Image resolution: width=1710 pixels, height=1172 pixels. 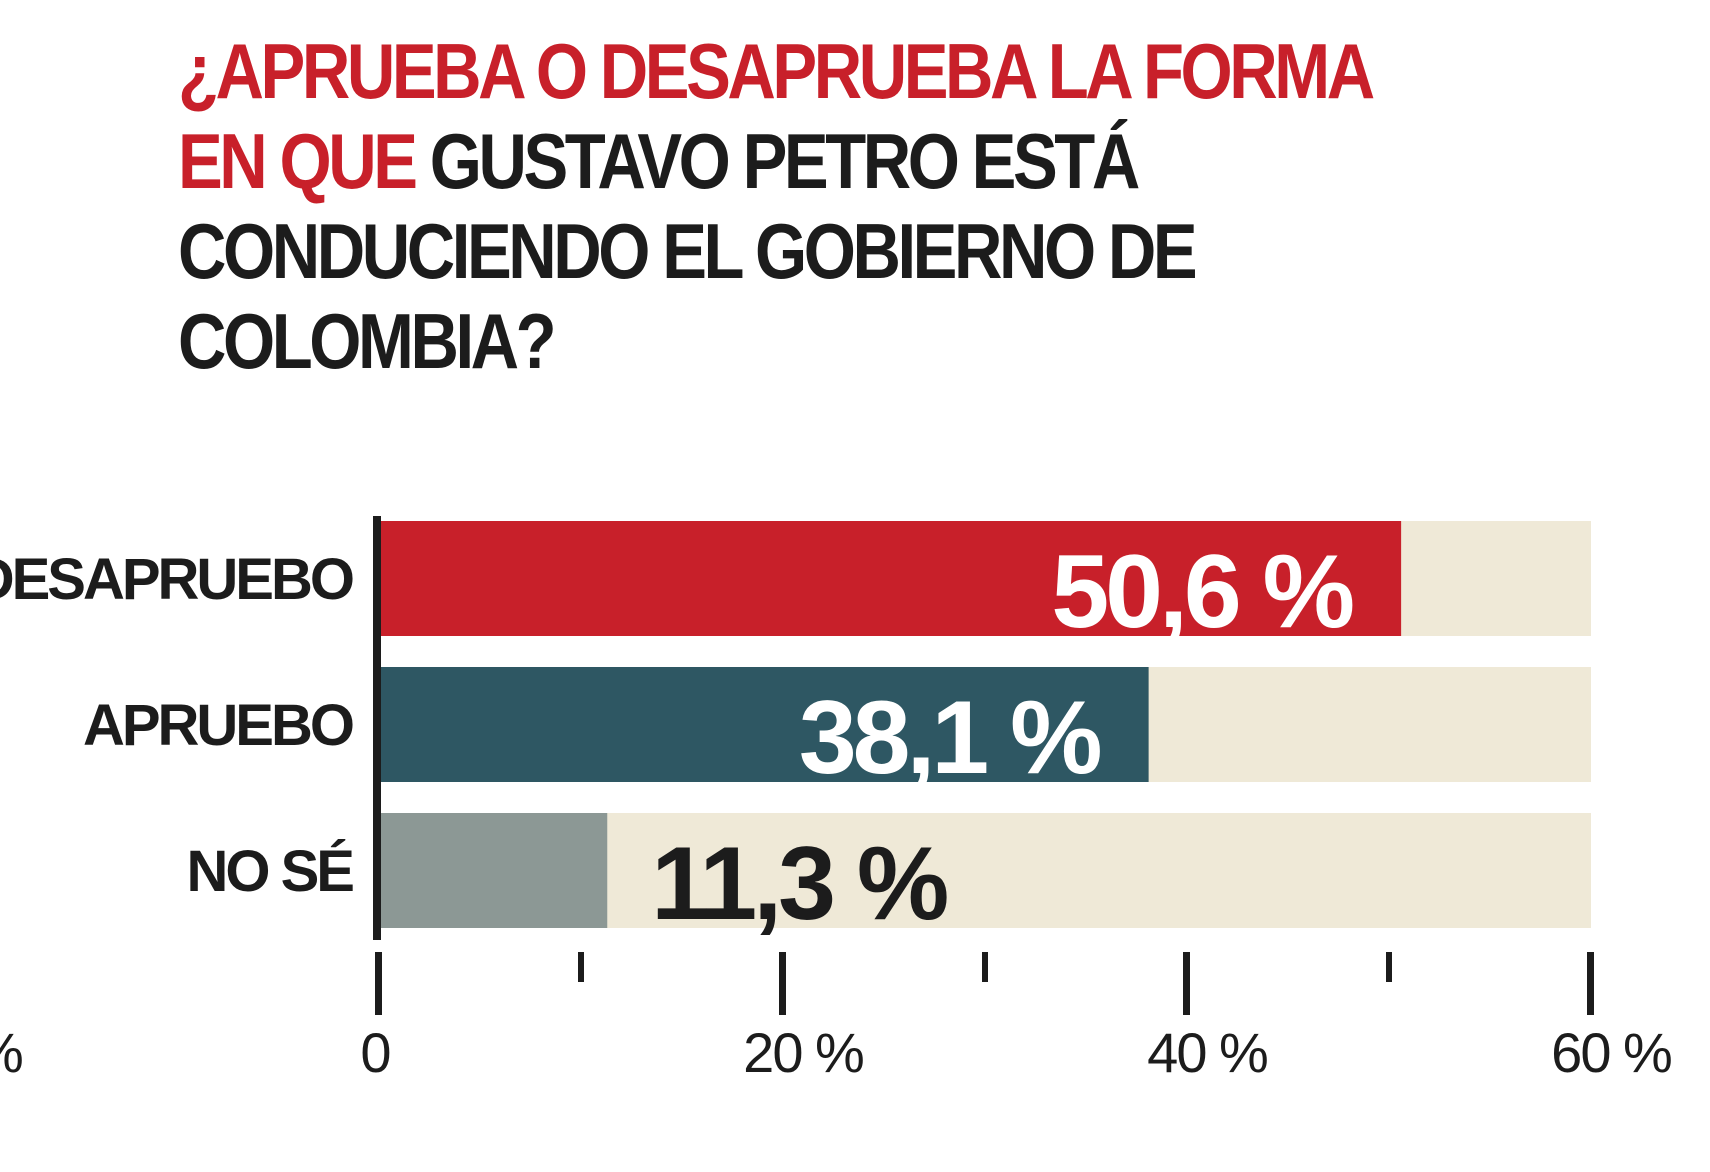 What do you see at coordinates (176, 579) in the screenshot?
I see `category-label-0: DESAPRUEBO` at bounding box center [176, 579].